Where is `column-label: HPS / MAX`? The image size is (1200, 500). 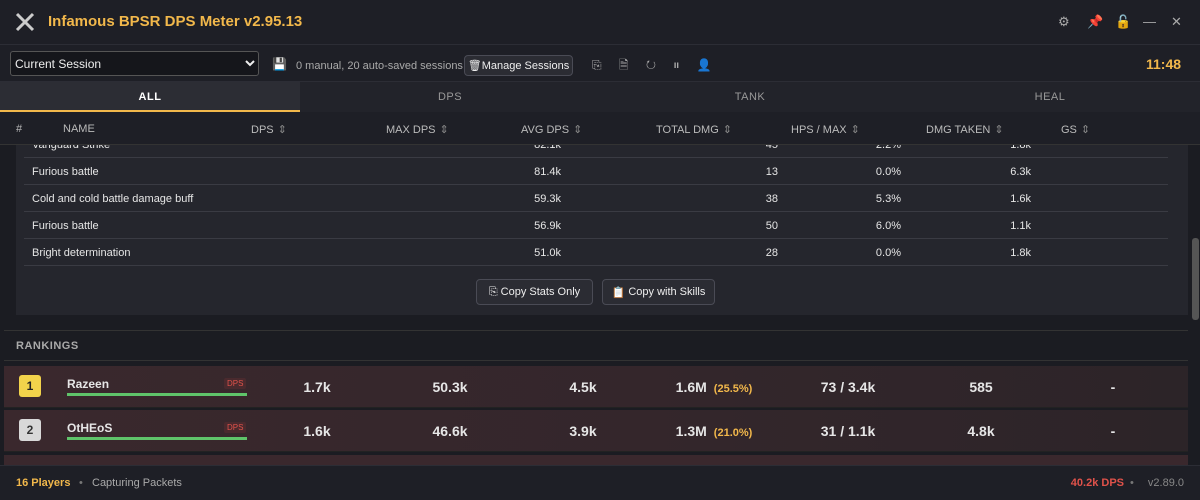
column-label: HPS / MAX is located at coordinates (819, 130).